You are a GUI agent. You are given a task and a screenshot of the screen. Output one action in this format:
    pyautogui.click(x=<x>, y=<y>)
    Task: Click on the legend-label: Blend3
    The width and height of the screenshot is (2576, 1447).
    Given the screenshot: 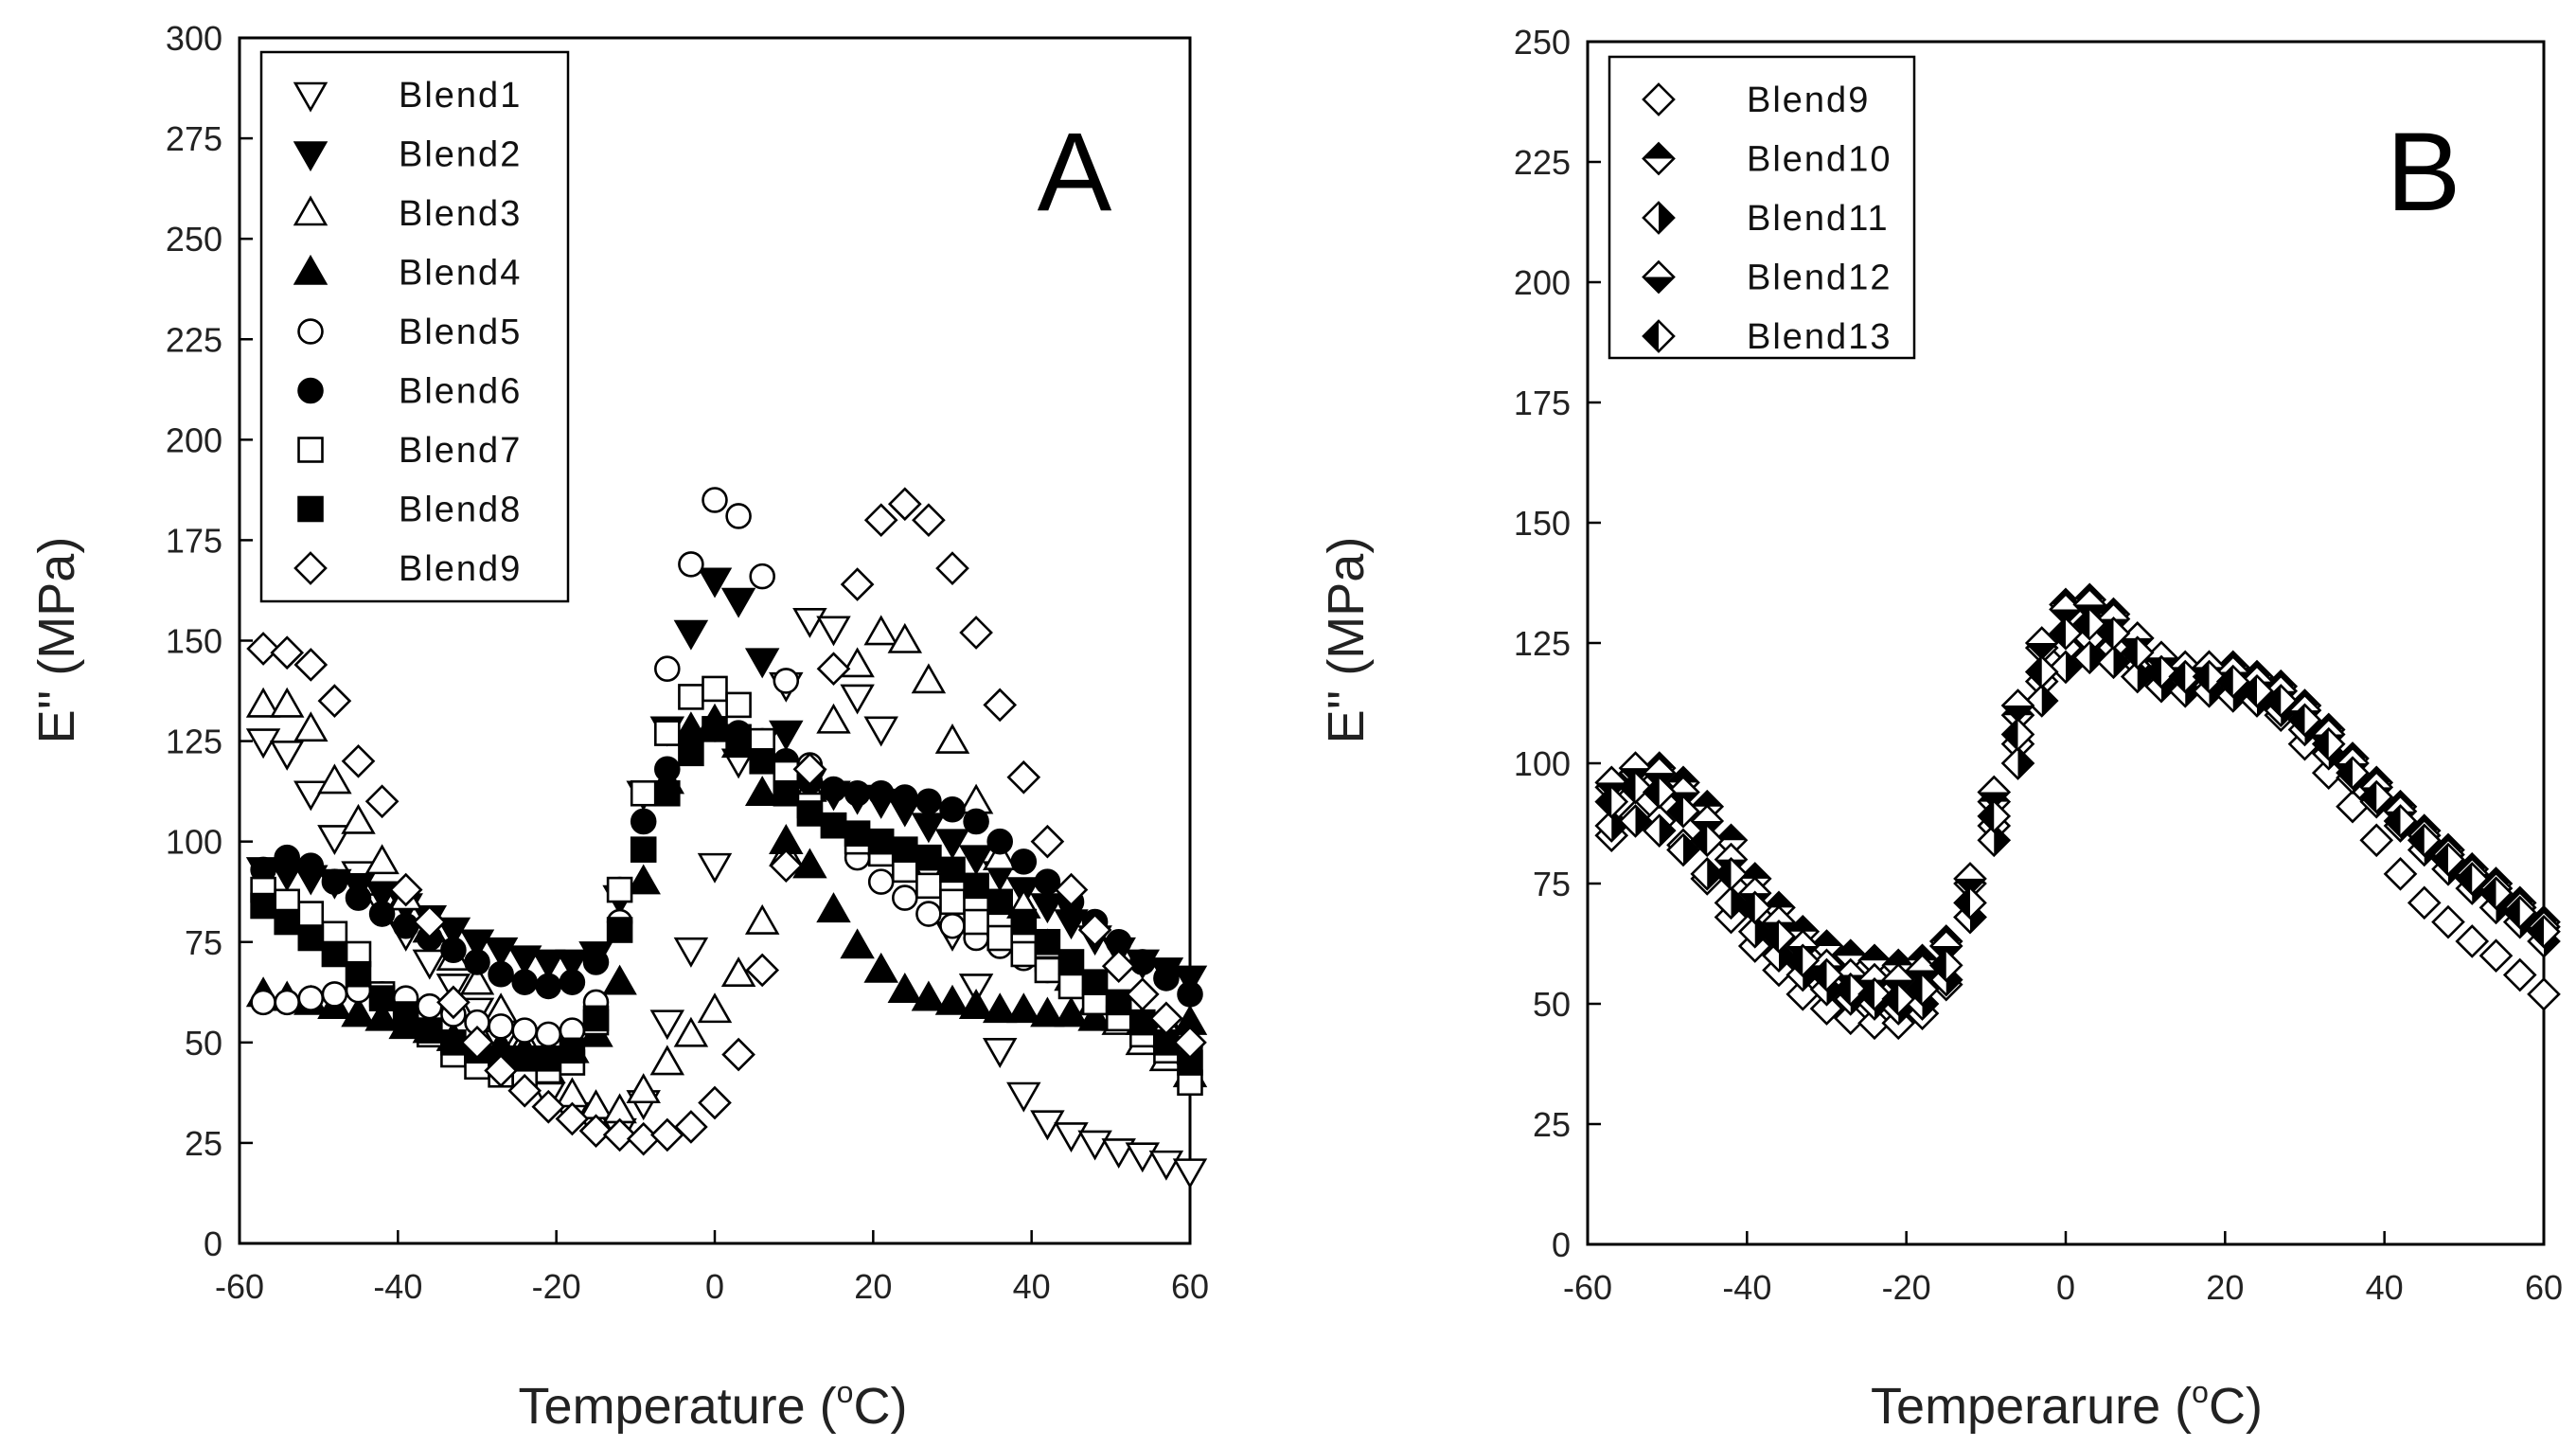 What is the action you would take?
    pyautogui.click(x=461, y=214)
    